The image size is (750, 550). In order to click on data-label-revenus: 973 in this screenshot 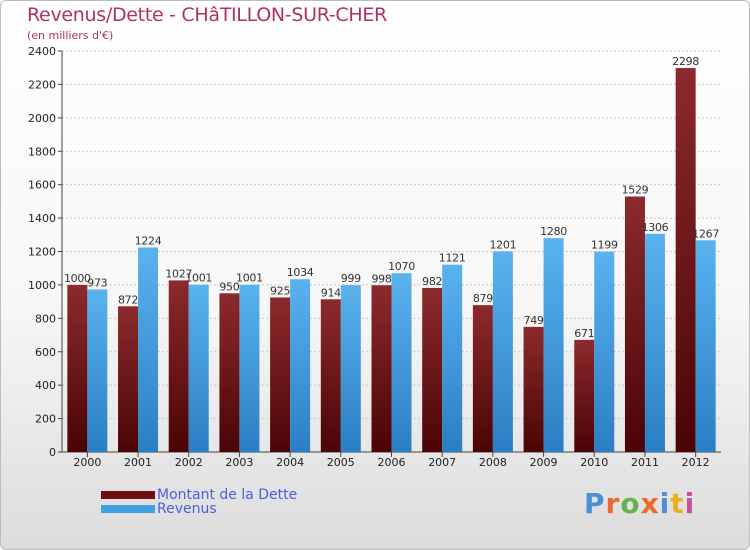, I will do `click(97, 282)`.